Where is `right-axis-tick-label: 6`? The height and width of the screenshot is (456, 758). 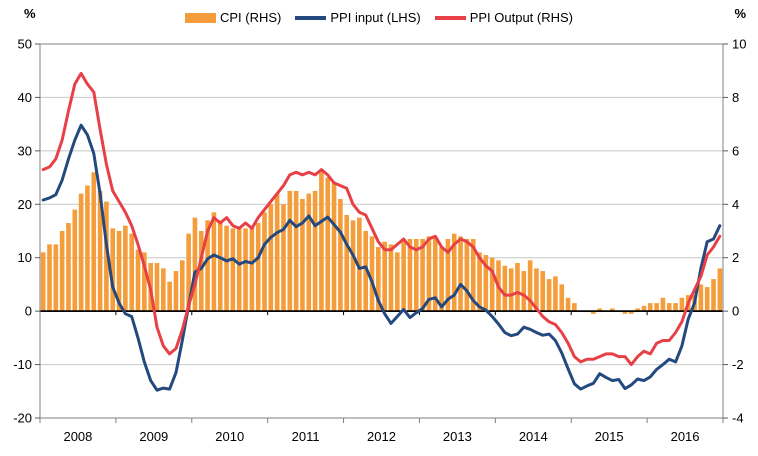
right-axis-tick-label: 6 is located at coordinates (735, 150).